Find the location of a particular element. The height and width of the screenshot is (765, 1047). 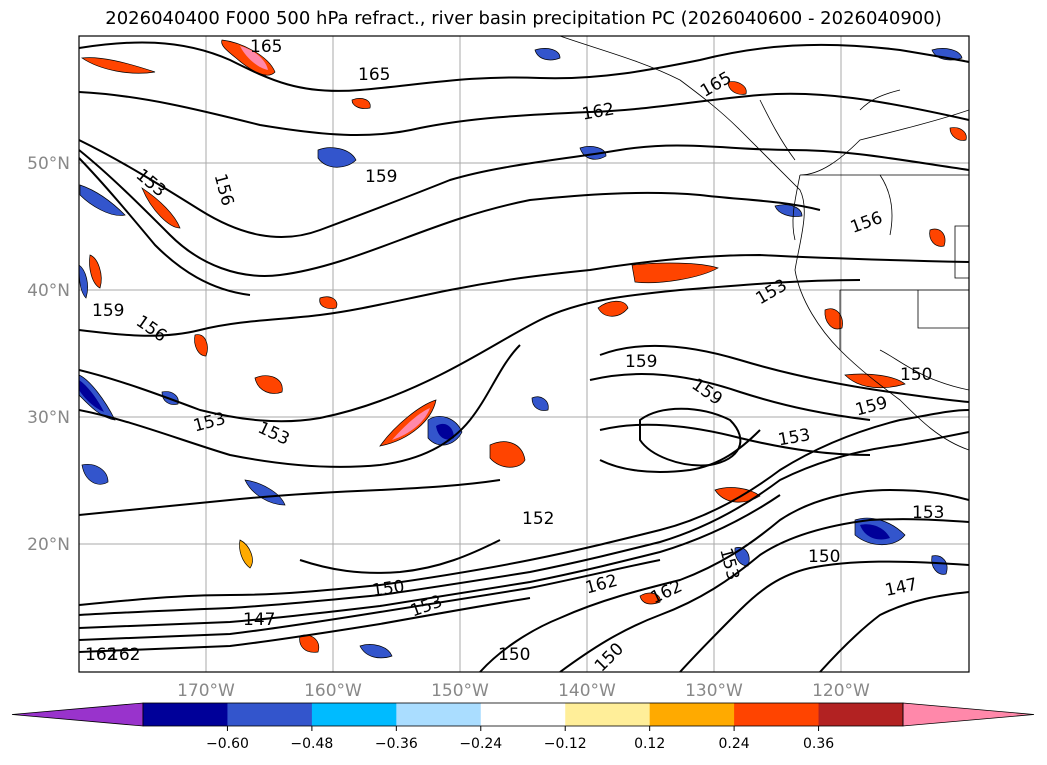

colorbar-tick-label: −0.24 is located at coordinates (480, 744).